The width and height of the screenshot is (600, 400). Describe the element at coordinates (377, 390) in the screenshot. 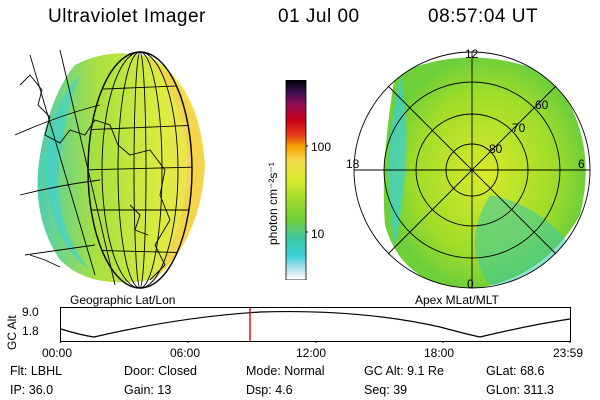

I see `info-key: Seq:` at that location.